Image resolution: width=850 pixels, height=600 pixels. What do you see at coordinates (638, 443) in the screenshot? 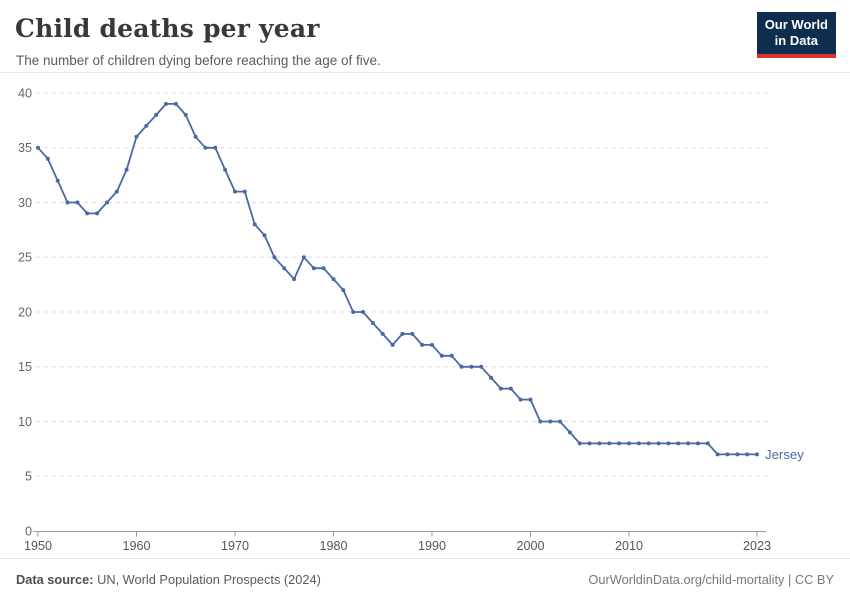
I see `data-point-2011` at bounding box center [638, 443].